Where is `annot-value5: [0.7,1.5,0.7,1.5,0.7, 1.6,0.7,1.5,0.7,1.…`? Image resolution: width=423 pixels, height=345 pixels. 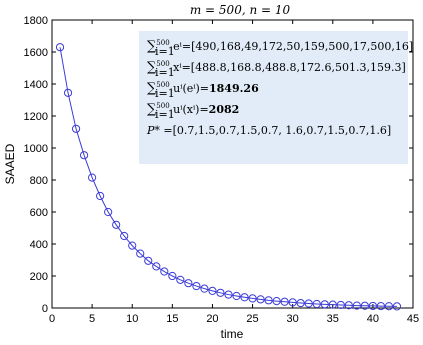 annot-value5: [0.7,1.5,0.7,1.5,0.7, 1.6,0.7,1.5,0.7,1.… is located at coordinates (282, 130).